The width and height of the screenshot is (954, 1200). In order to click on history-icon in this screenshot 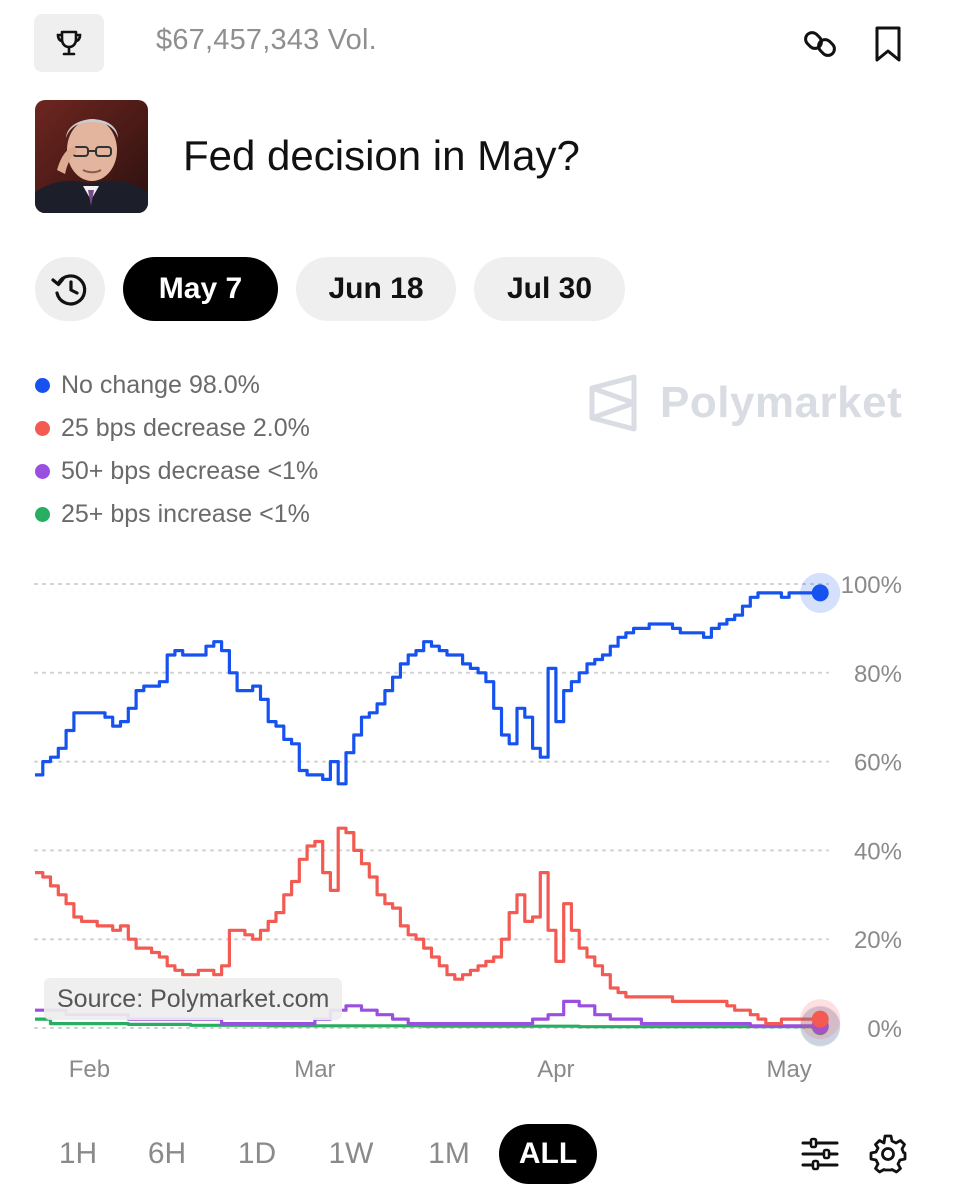, I will do `click(69, 290)`.